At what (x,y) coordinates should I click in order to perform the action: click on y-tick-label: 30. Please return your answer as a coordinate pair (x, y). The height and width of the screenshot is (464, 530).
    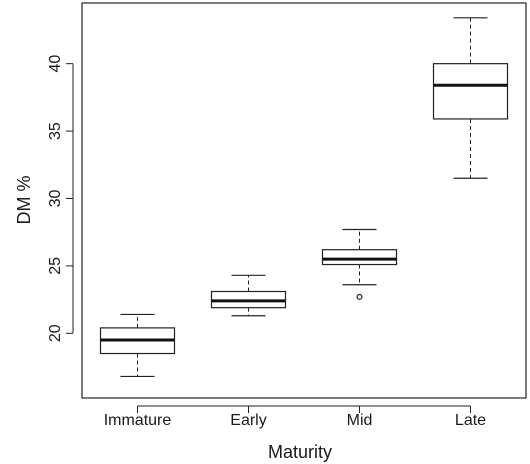
    Looking at the image, I should click on (55, 198).